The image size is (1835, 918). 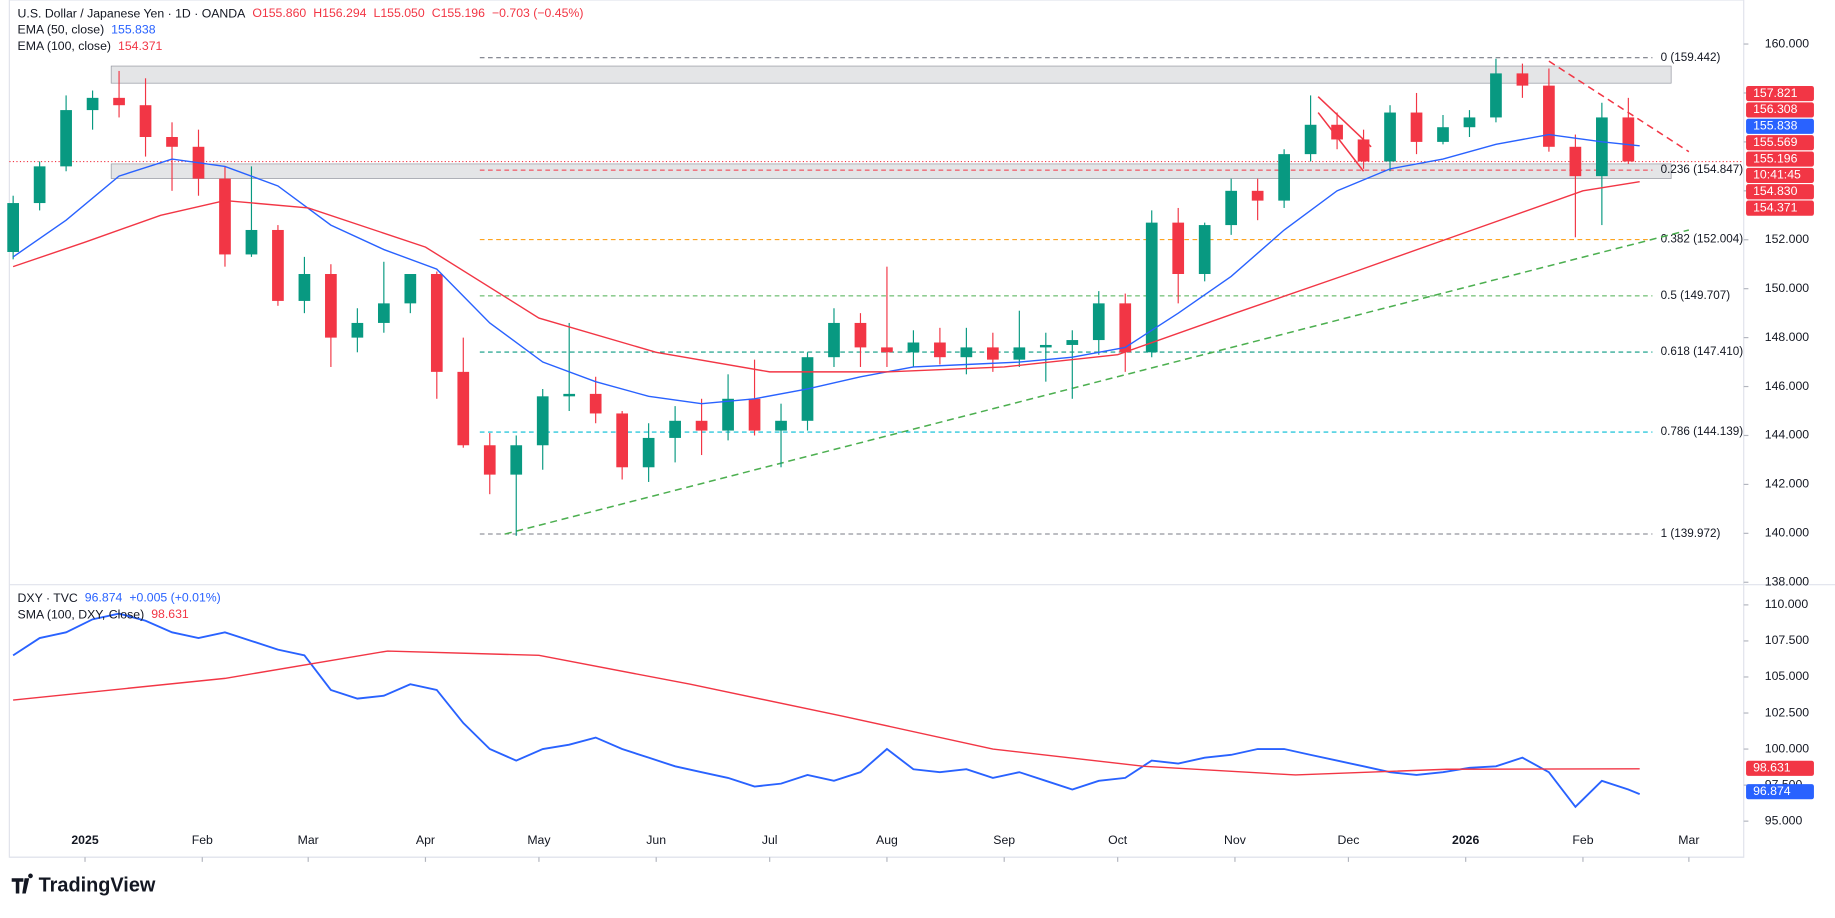 I want to click on y-tick-label: 160.000, so click(x=1787, y=43).